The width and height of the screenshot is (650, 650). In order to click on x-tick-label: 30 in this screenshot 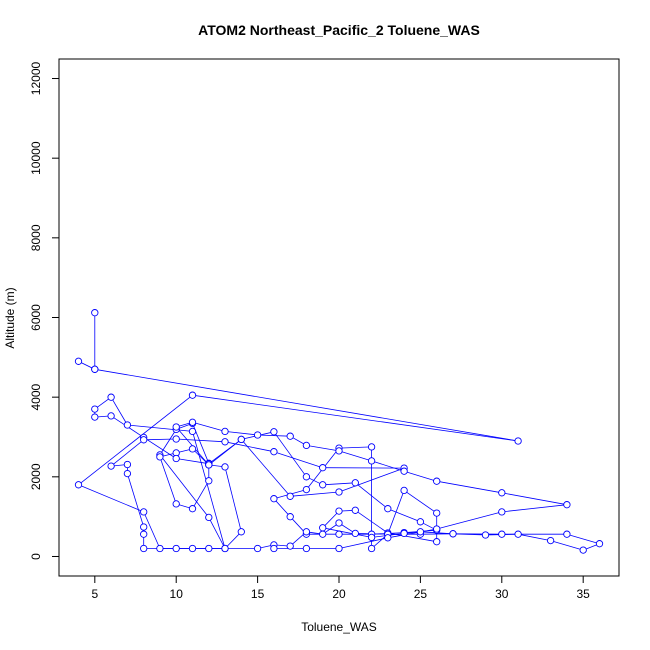, I will do `click(502, 594)`.